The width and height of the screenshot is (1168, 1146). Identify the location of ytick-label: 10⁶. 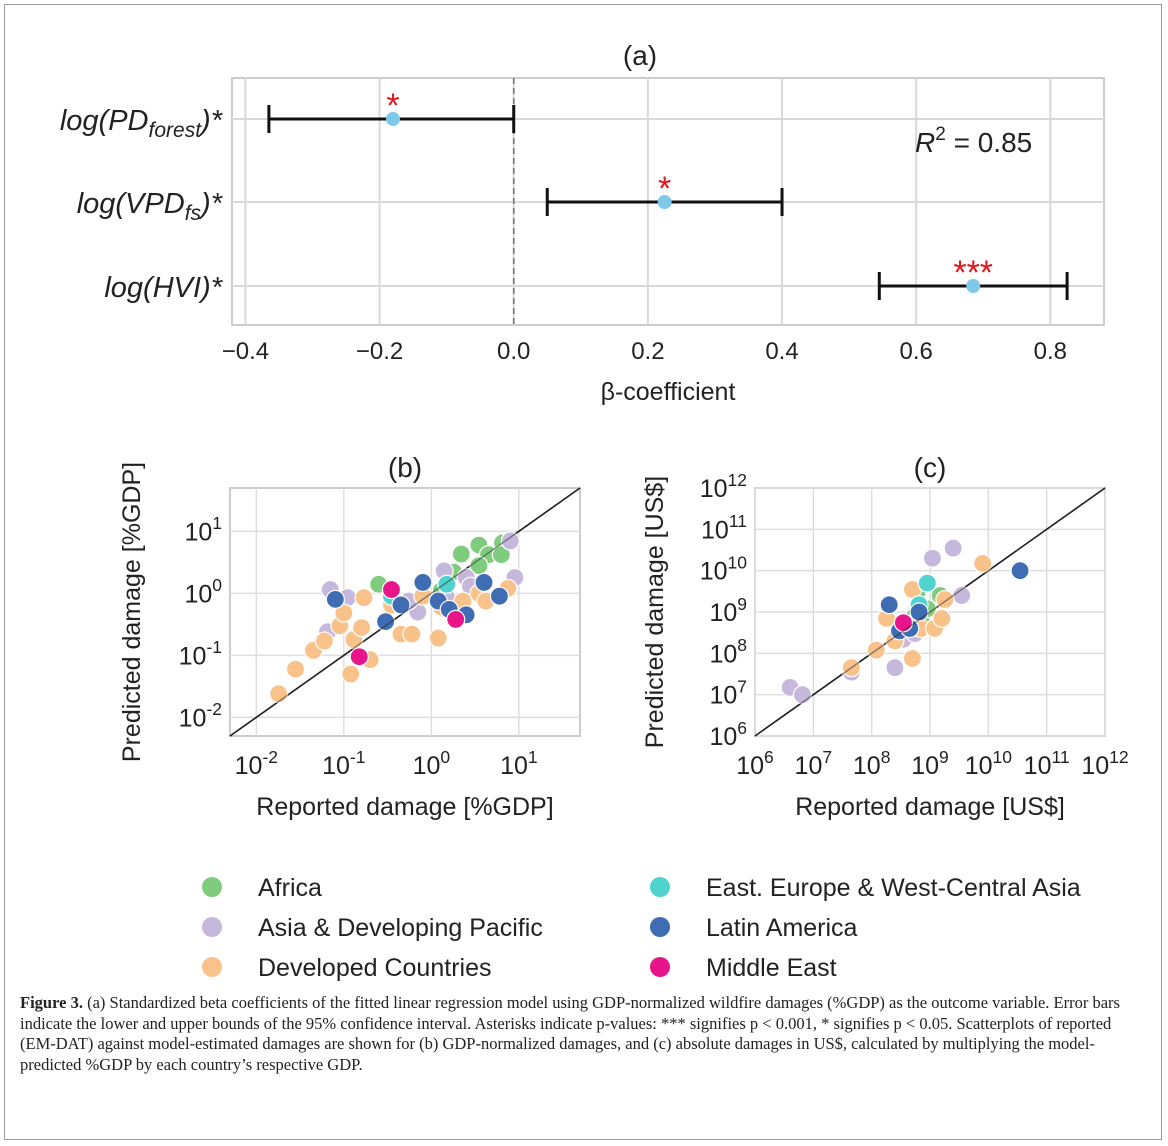
(728, 734).